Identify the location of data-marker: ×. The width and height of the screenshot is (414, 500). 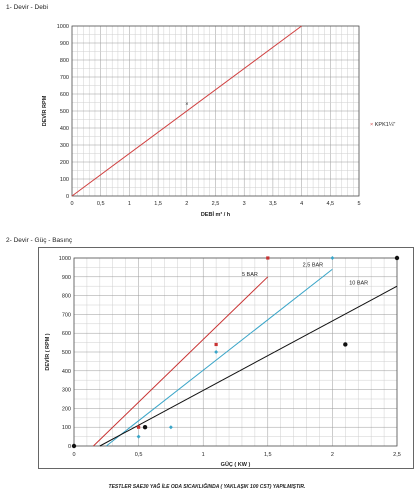
(186, 104).